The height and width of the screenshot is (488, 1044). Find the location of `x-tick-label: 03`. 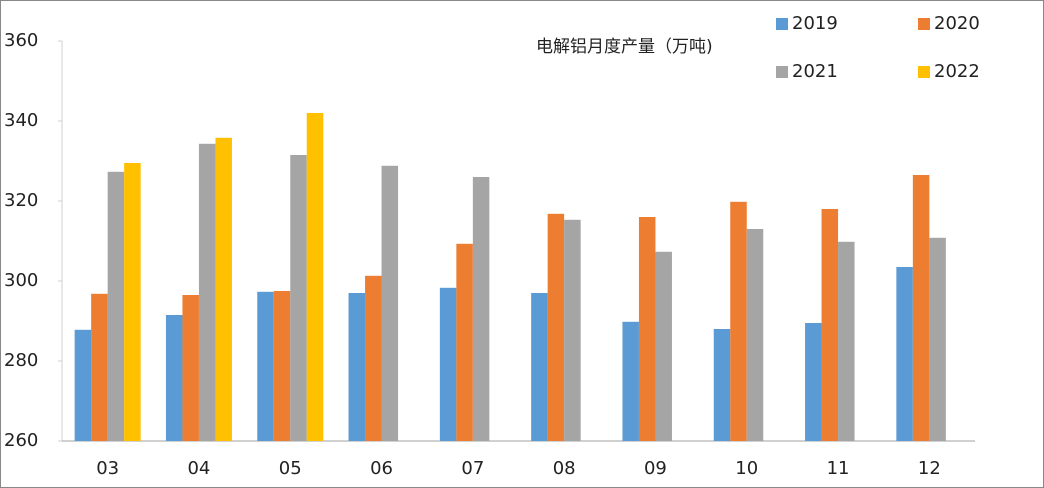

x-tick-label: 03 is located at coordinates (107, 468).